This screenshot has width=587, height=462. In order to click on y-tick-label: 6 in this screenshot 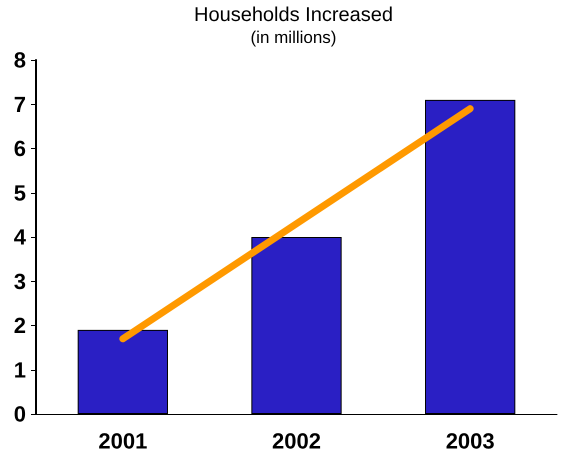, I will do `click(20, 148)`.